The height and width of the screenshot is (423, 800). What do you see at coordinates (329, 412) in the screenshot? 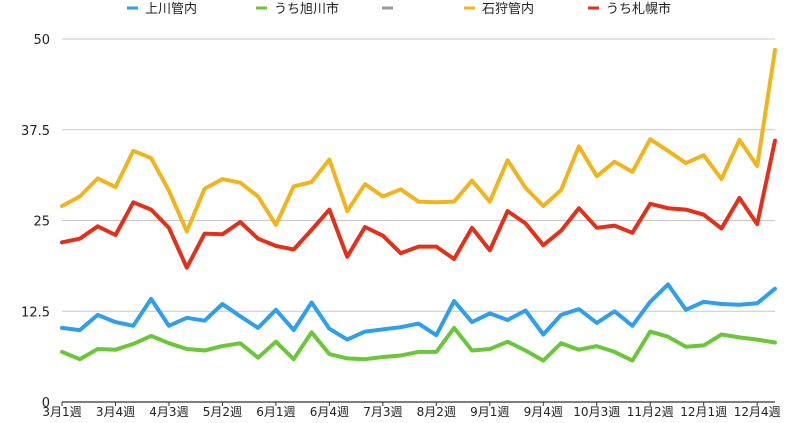
I see `x-tick-label: 6月4週` at bounding box center [329, 412].